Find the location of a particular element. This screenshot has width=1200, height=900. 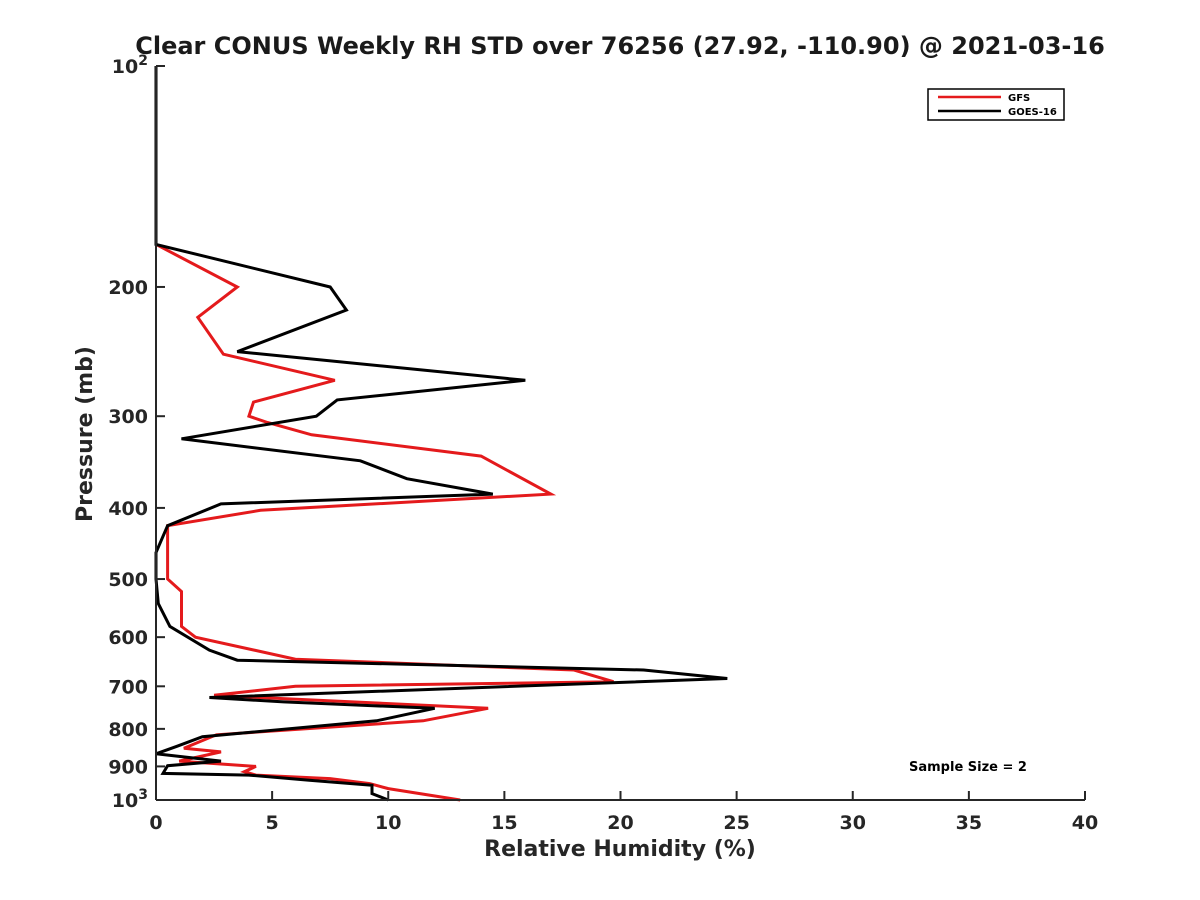

y-tick-label-bottom: 103 is located at coordinates (130, 799).